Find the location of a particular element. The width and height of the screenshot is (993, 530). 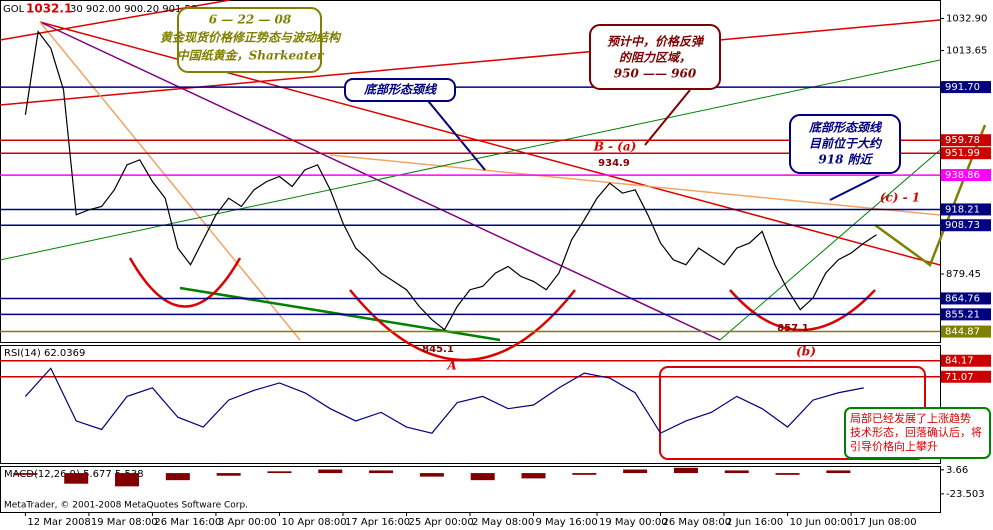

title-box is located at coordinates (249, 40).